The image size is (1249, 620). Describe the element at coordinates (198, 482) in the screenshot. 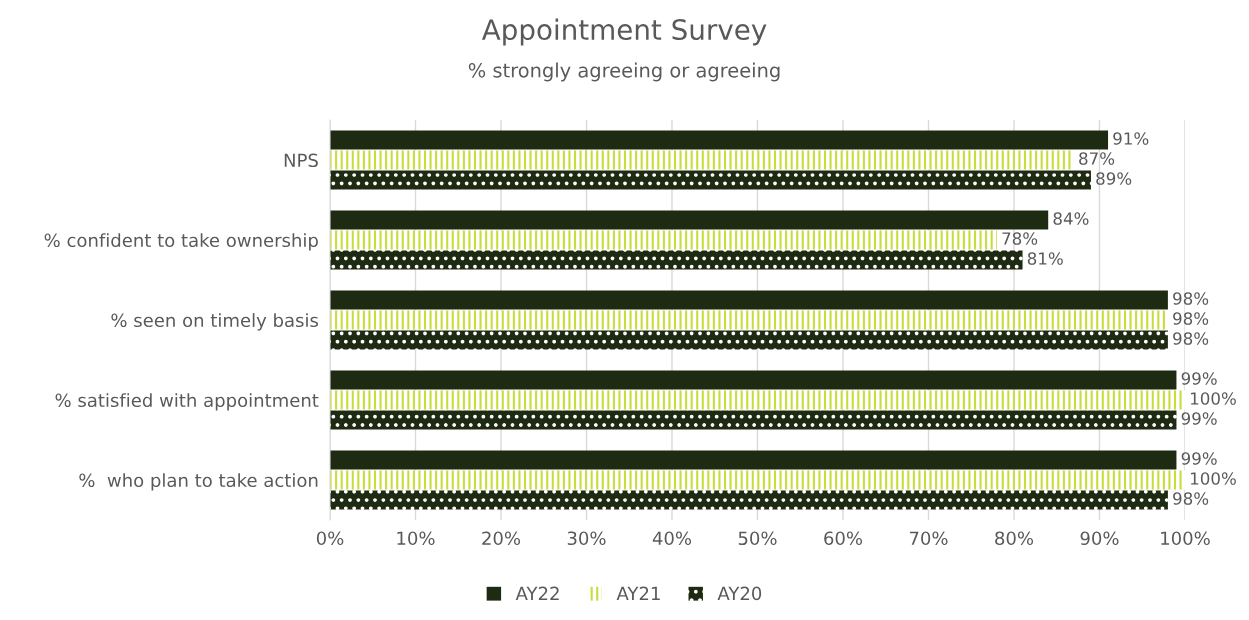

I see `y-tick-label: % who plan to take action` at that location.